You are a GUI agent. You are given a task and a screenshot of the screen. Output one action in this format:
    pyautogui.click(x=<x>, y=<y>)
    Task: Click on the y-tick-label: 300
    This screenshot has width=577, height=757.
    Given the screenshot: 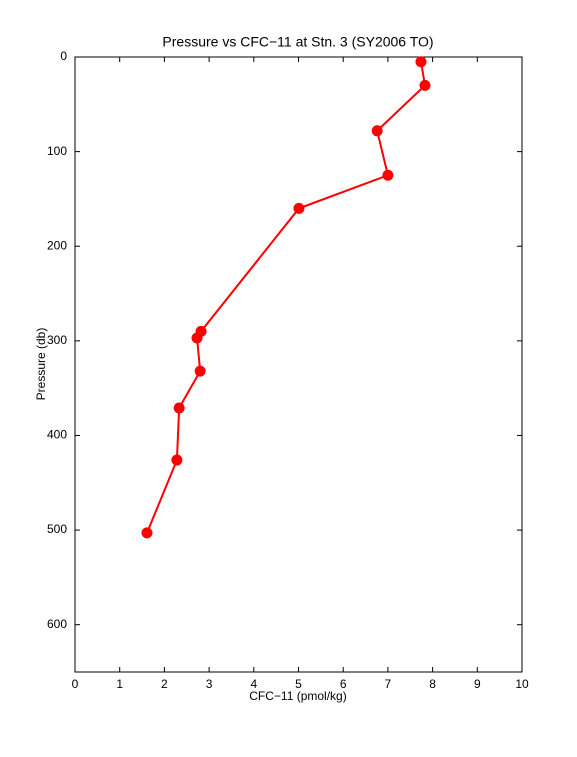 What is the action you would take?
    pyautogui.click(x=57, y=340)
    